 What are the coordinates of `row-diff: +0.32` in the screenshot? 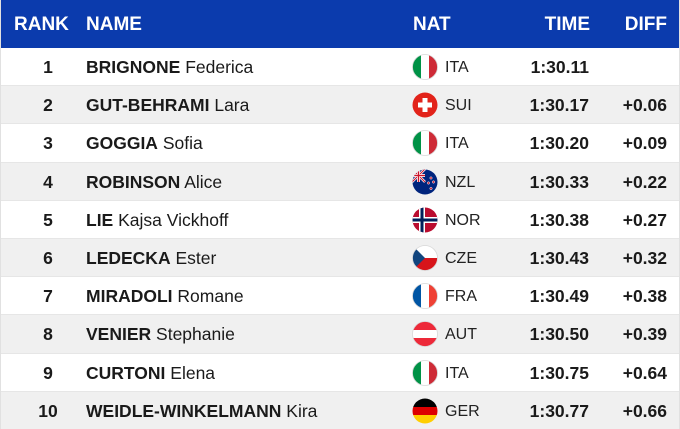 It's located at (644, 257).